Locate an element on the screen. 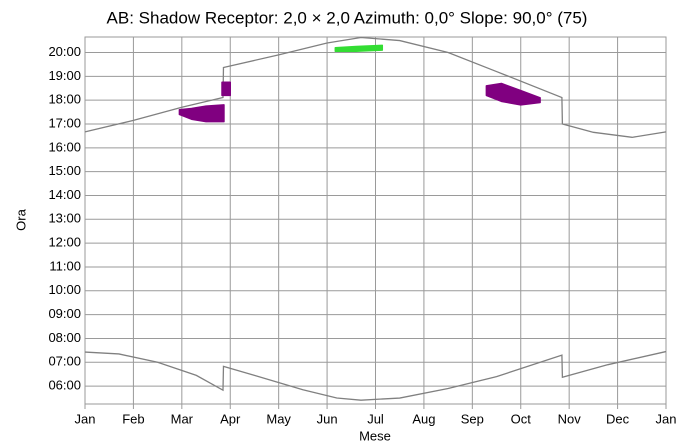 This screenshot has height=446, width=695. y-tick-label: 12:00 is located at coordinates (64, 242).